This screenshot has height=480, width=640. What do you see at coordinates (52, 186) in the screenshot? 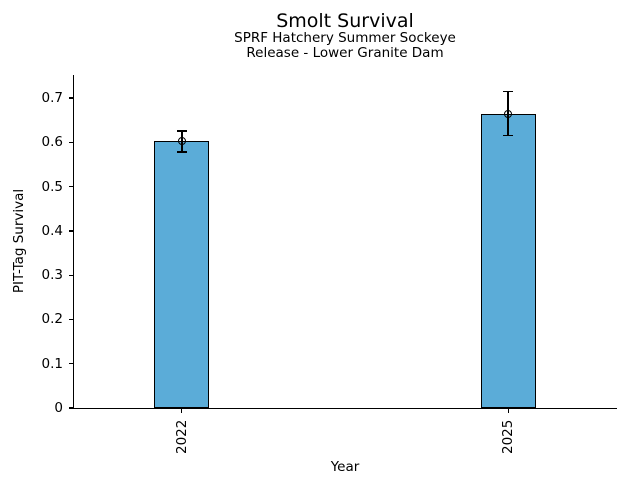
I see `y-tick-label: 0.5` at bounding box center [52, 186].